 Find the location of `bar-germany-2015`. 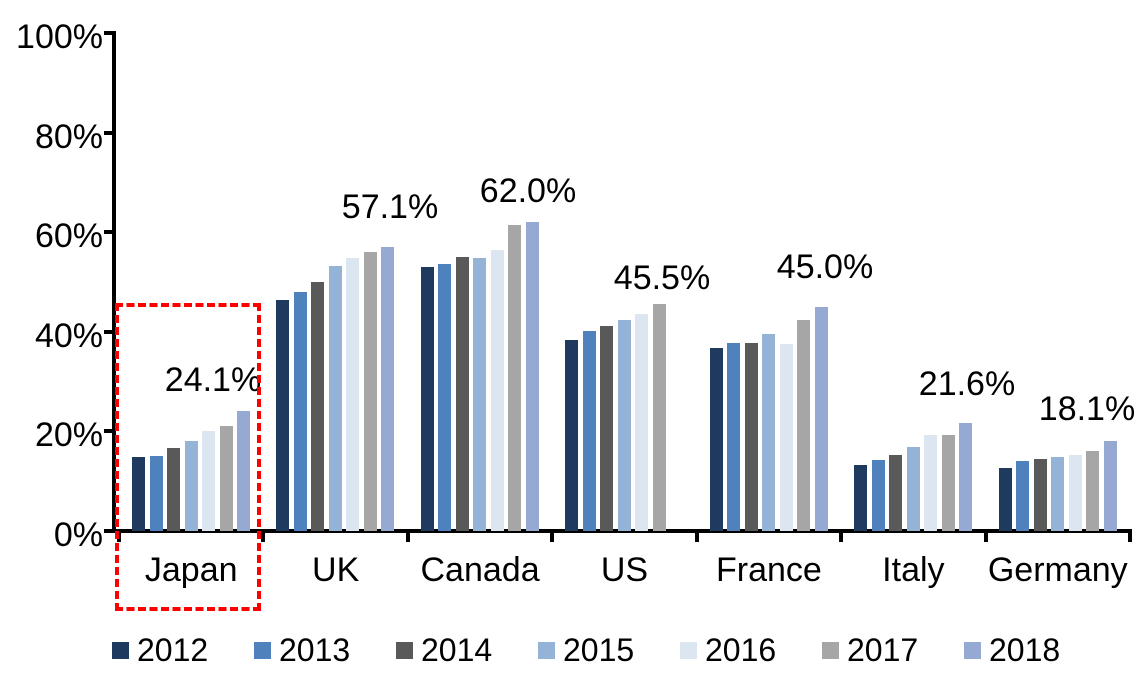

bar-germany-2015 is located at coordinates (1058, 494).